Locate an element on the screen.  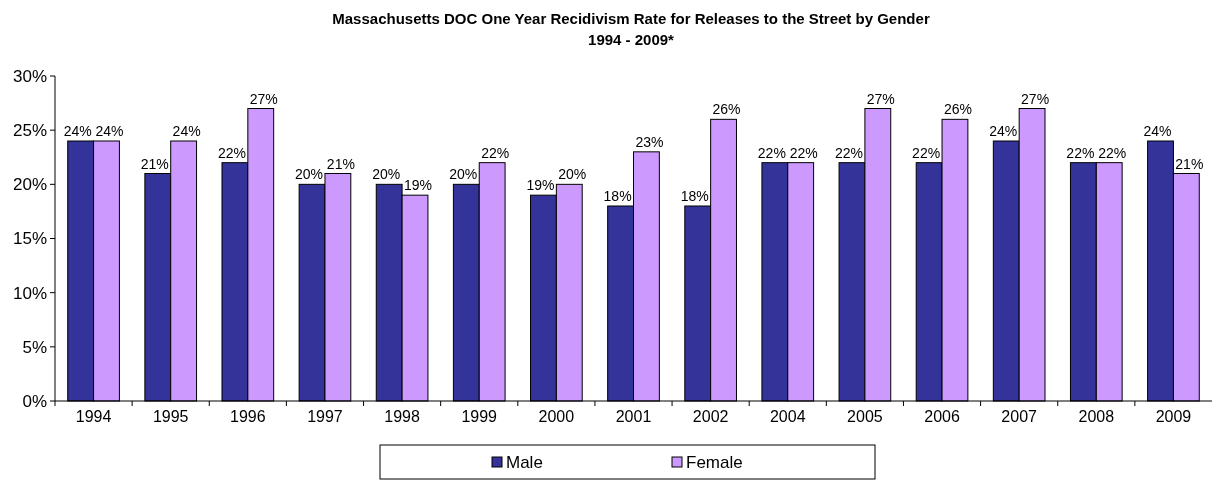
x-tick-label: 2001 is located at coordinates (633, 416).